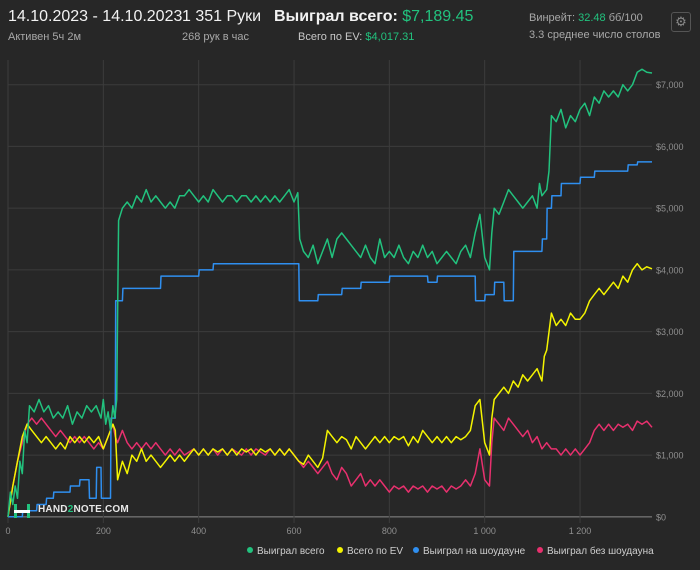 The width and height of the screenshot is (700, 570). Describe the element at coordinates (670, 394) in the screenshot. I see `y-tick-label: $2,000` at that location.